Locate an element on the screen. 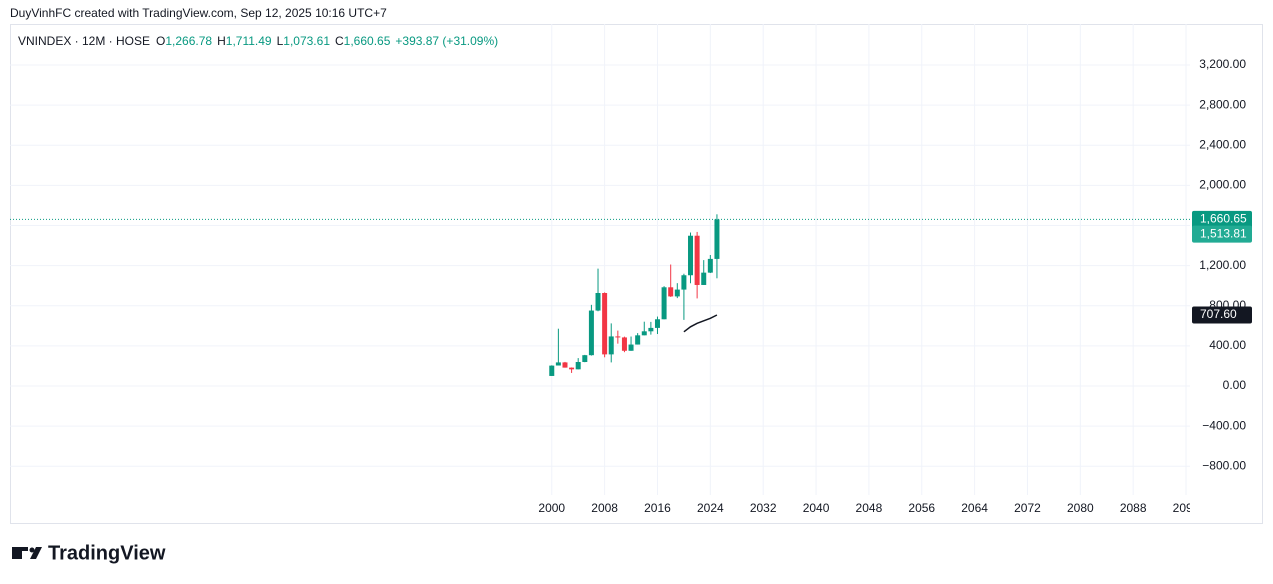  legend-title: VNINDEX · 12M · HOSE is located at coordinates (84, 41).